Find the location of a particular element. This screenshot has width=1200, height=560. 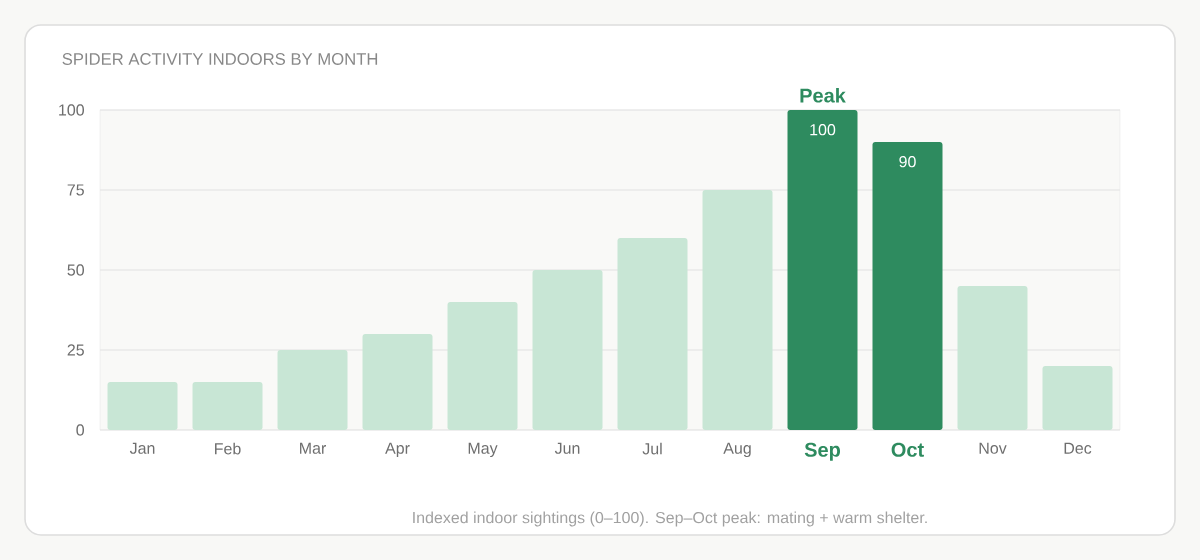

x-tick-label: Jan is located at coordinates (142, 448).